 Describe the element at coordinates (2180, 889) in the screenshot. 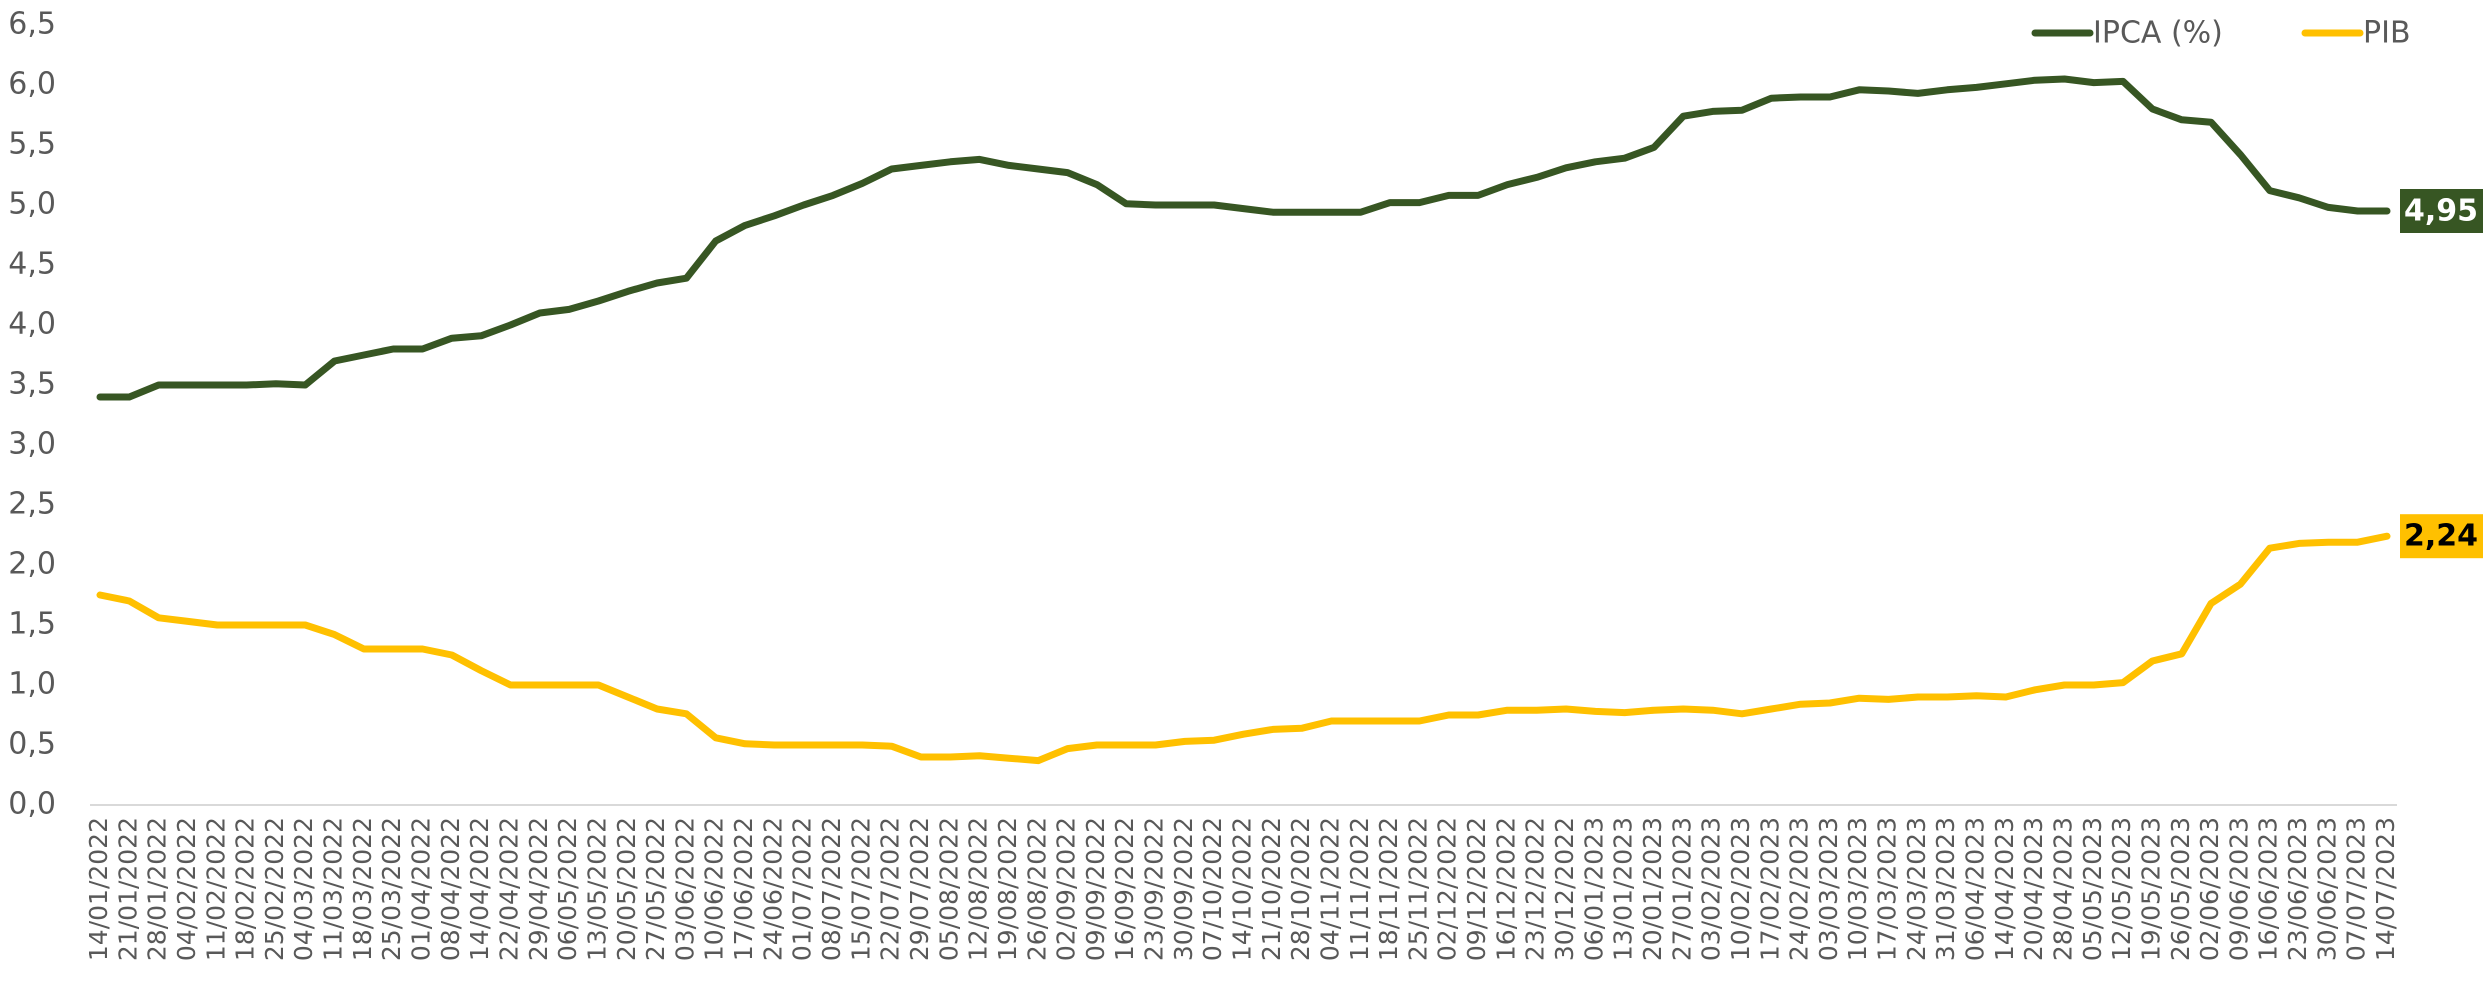

I see `x-tick-label: 26/05/2023` at that location.